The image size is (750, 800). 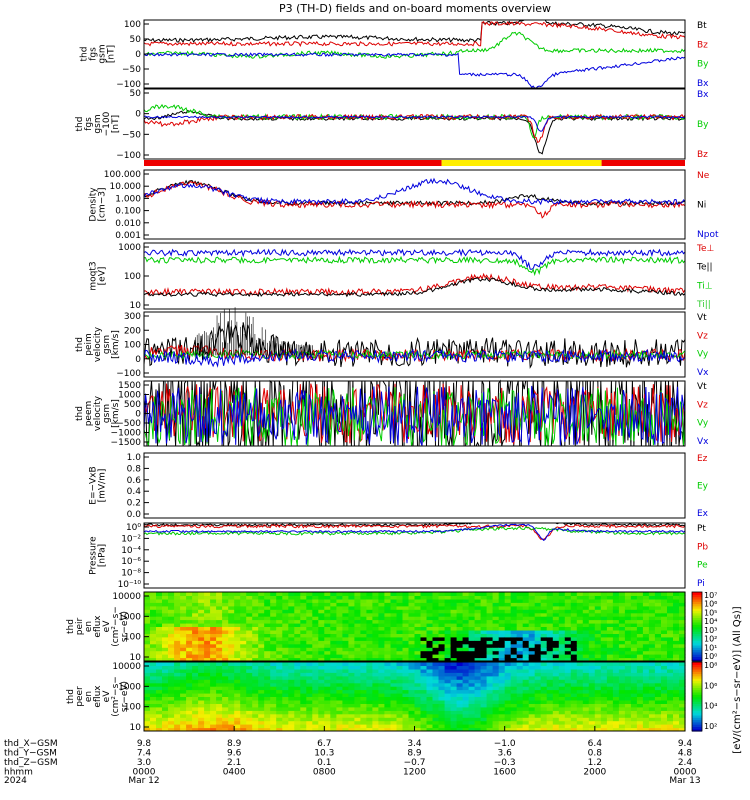 What do you see at coordinates (129, 396) in the screenshot?
I see `y-tick-label: 1000` at bounding box center [129, 396].